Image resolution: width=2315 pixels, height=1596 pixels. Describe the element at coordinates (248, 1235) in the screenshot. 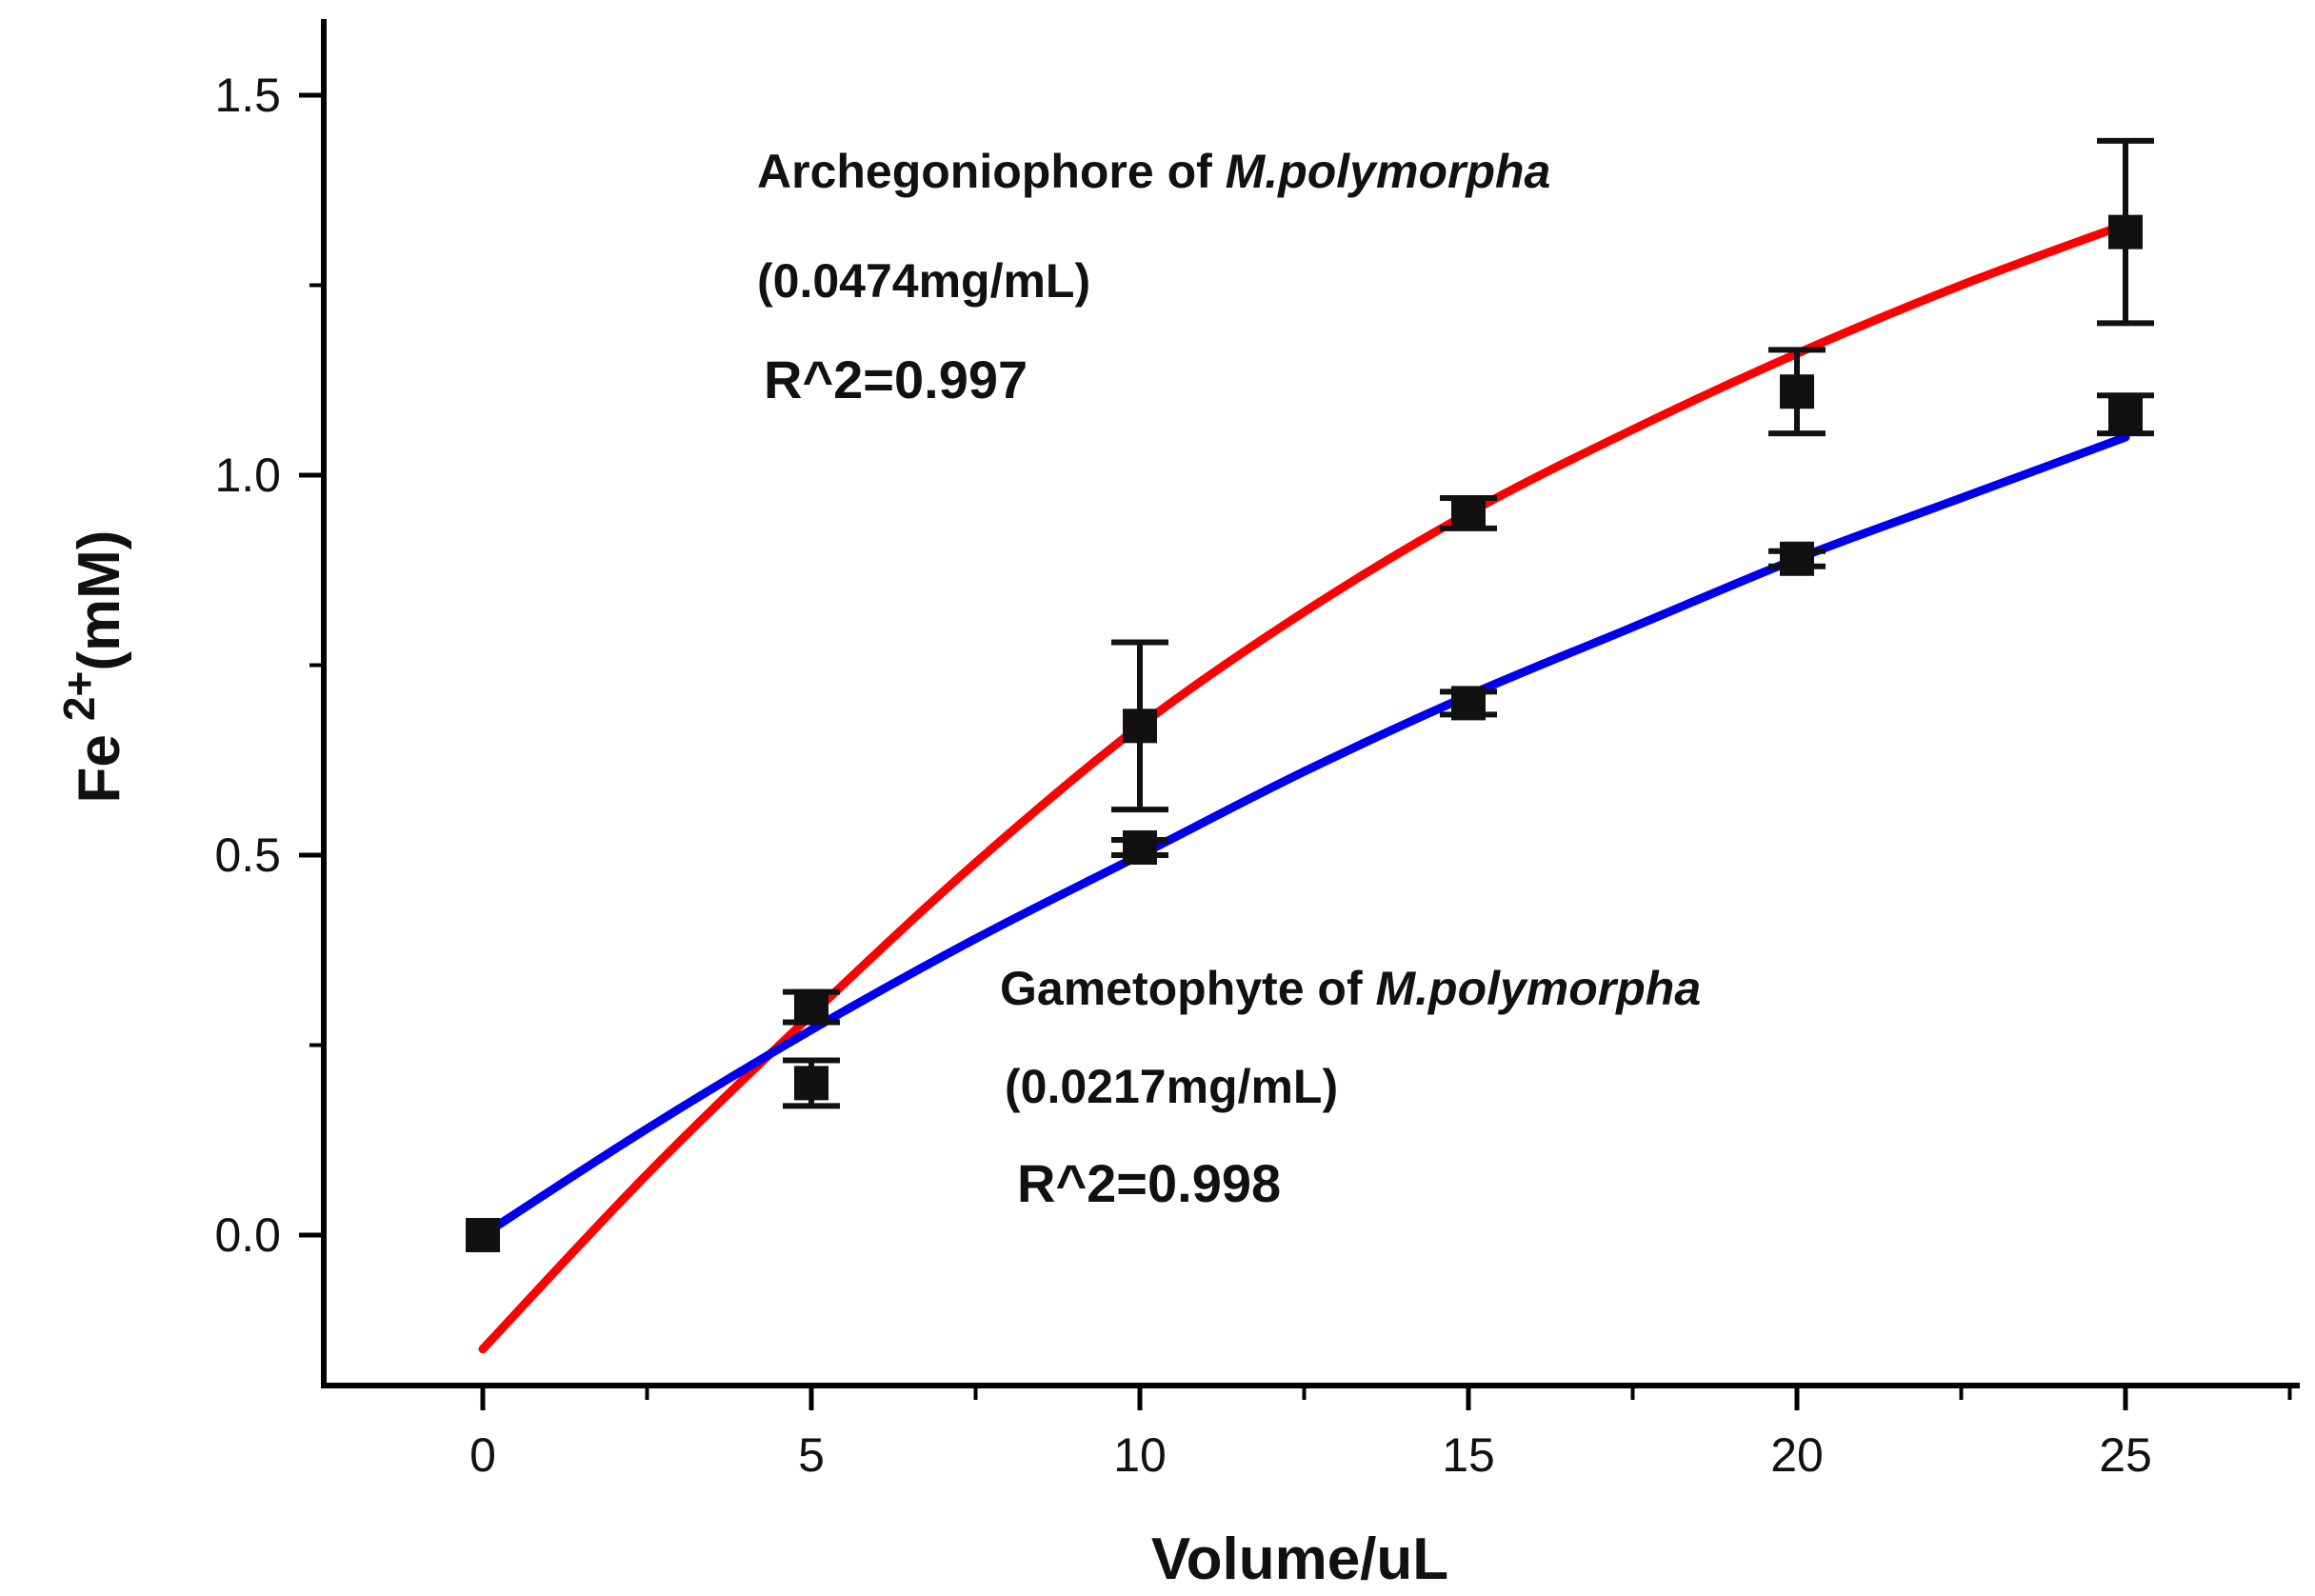

I see `y-tick-label: 0.0` at that location.